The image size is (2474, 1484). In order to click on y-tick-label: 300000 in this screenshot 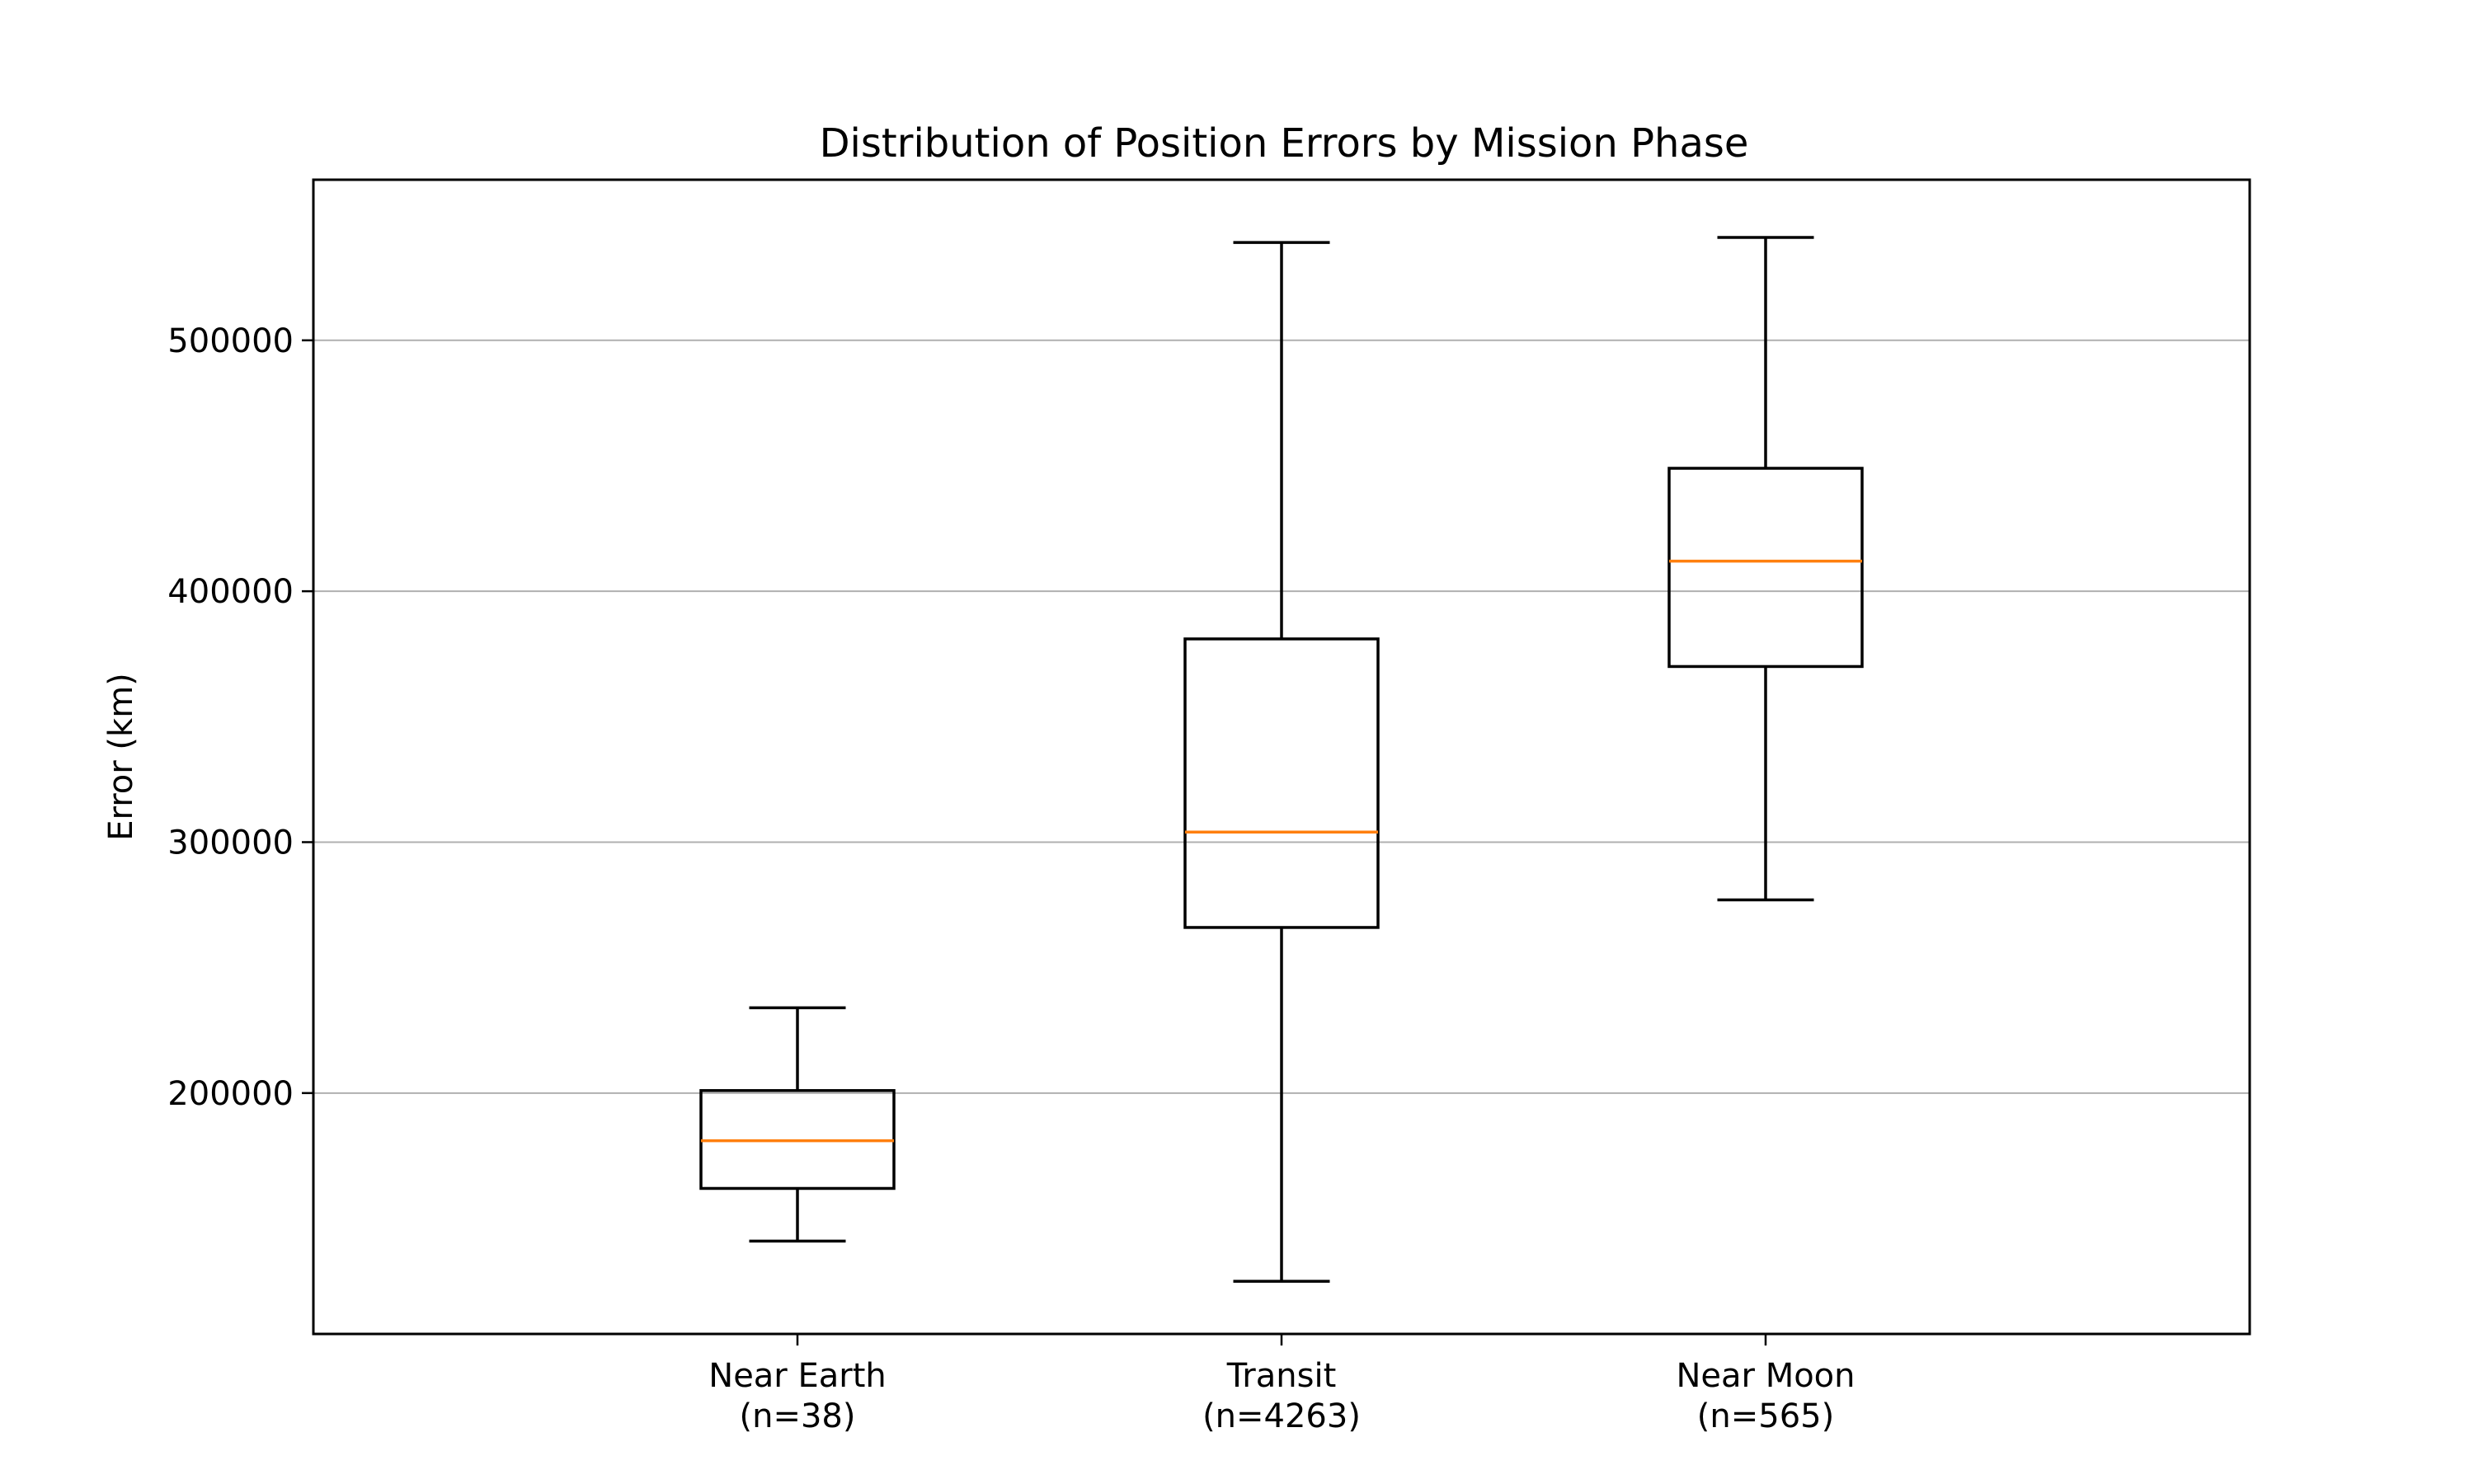, I will do `click(230, 843)`.